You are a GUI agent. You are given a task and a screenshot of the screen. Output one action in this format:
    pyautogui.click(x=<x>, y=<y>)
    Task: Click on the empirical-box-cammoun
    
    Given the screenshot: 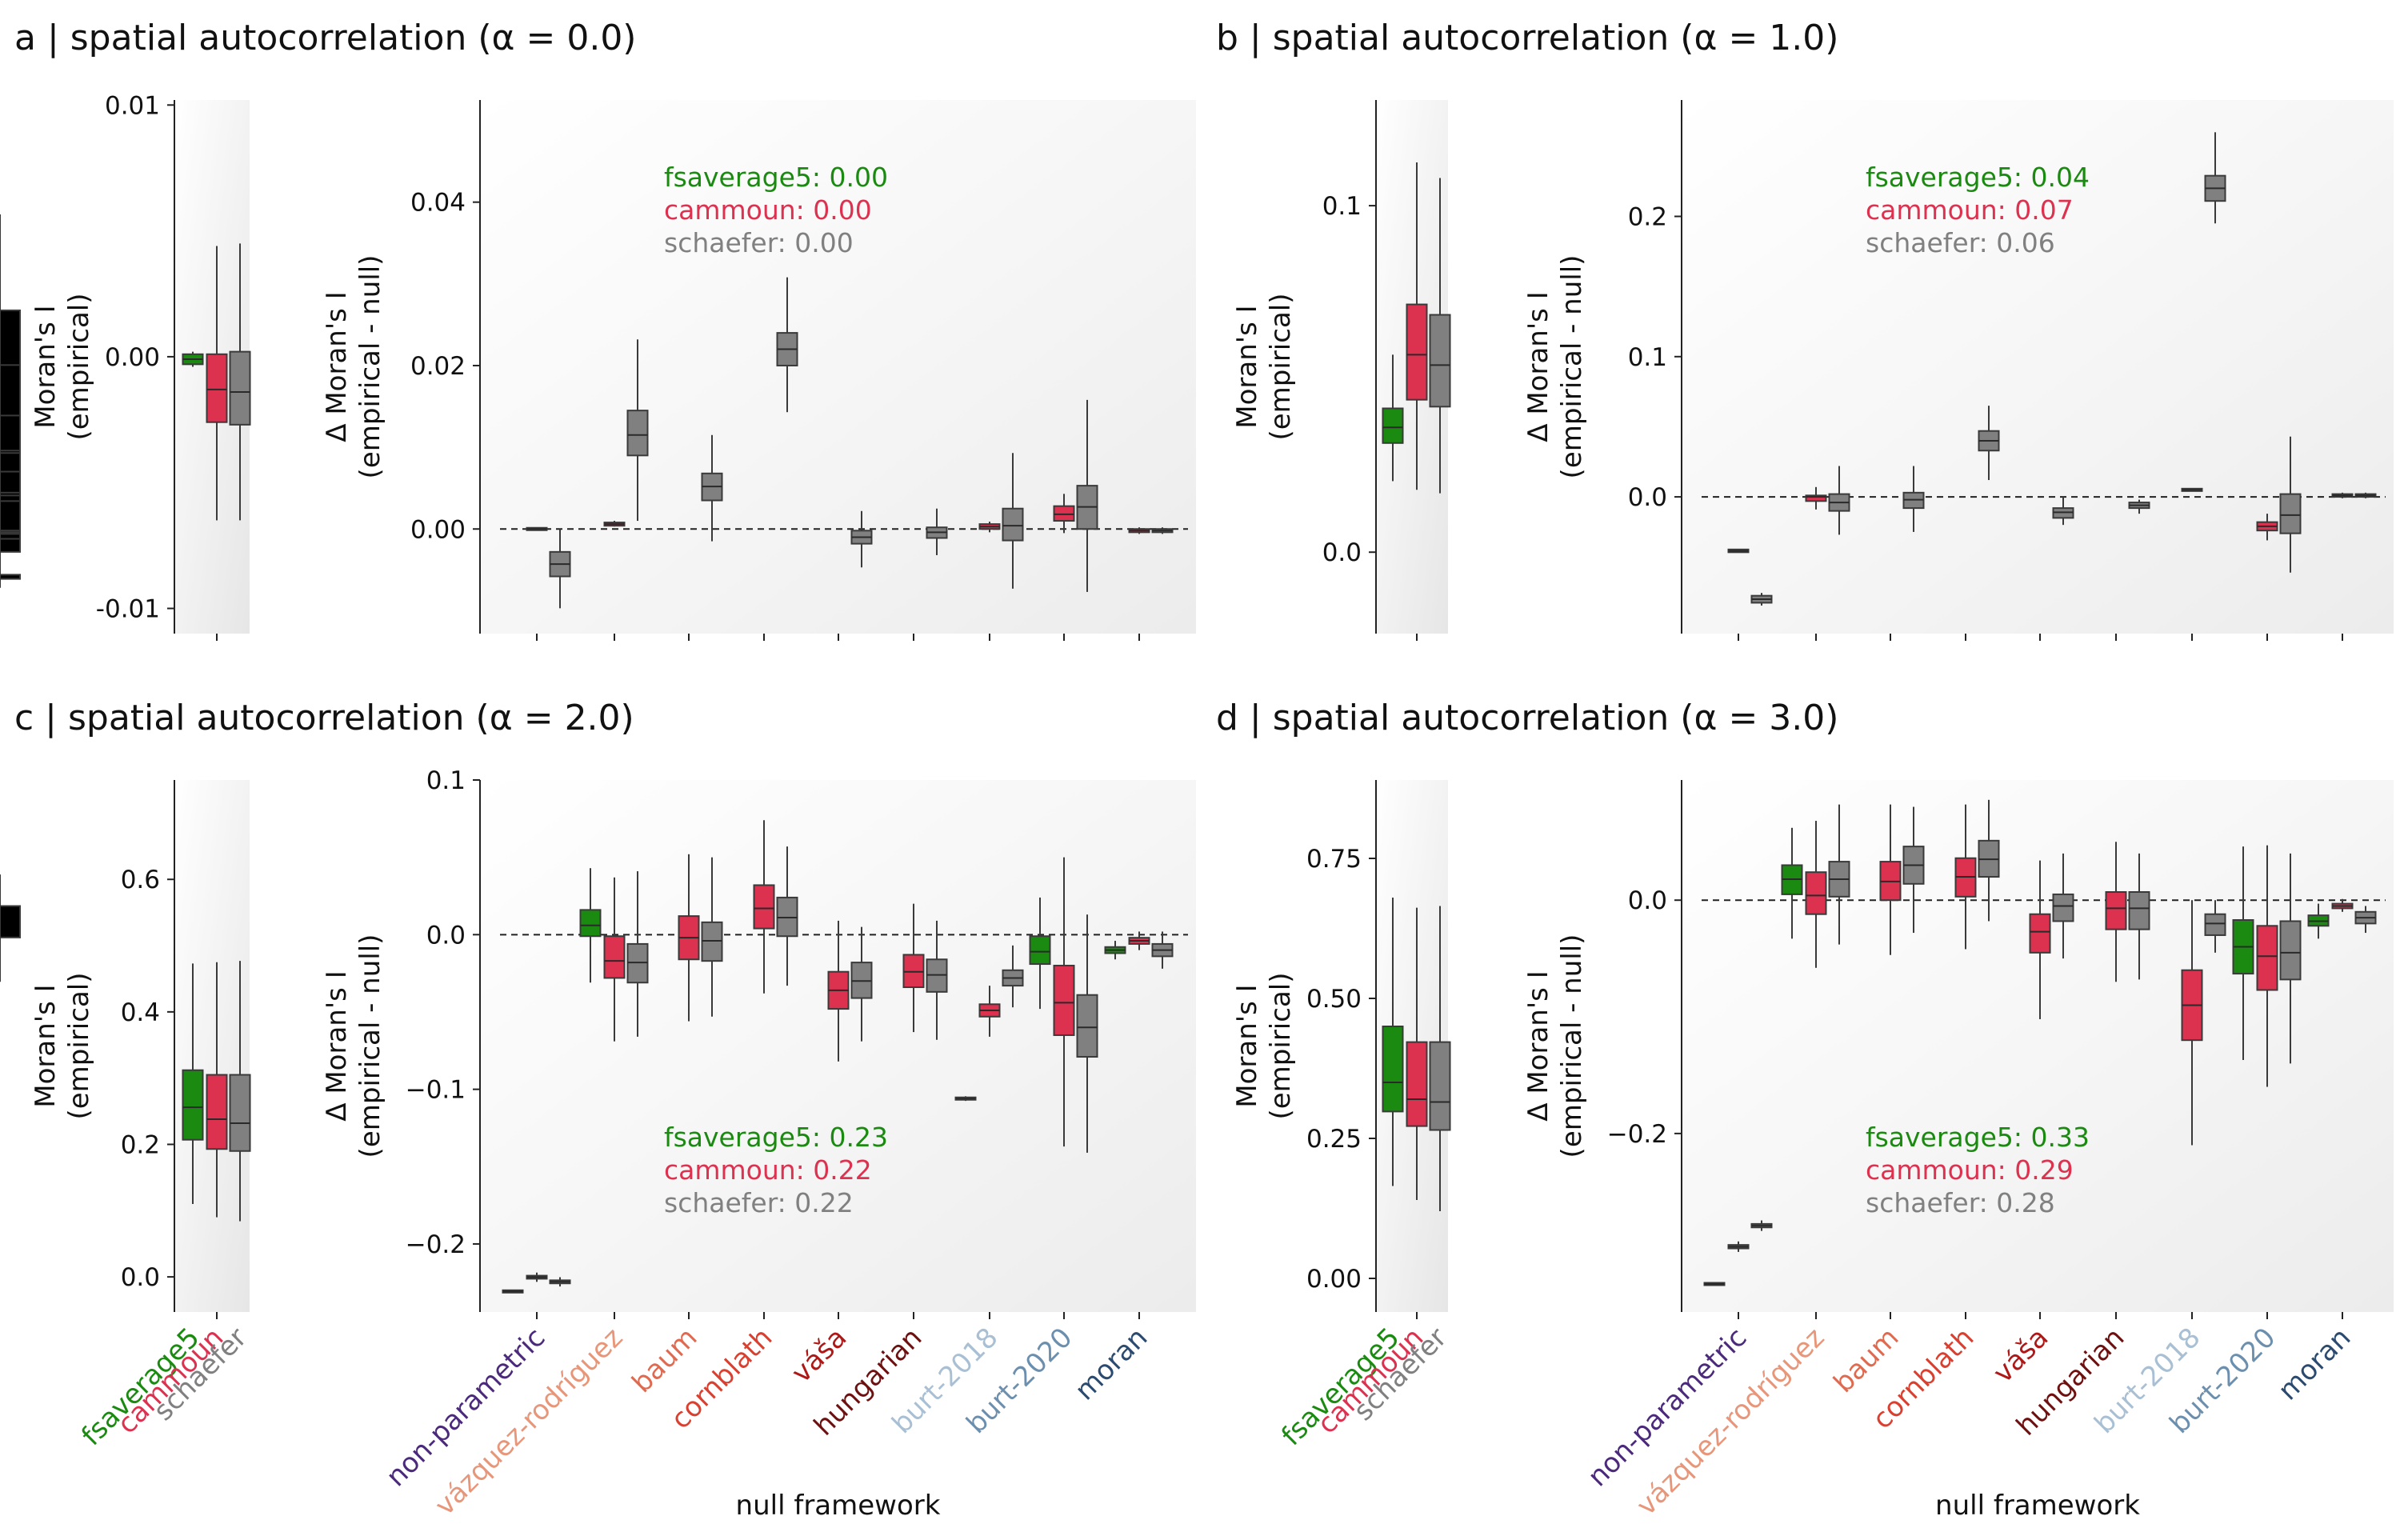 What is the action you would take?
    pyautogui.click(x=217, y=1090)
    